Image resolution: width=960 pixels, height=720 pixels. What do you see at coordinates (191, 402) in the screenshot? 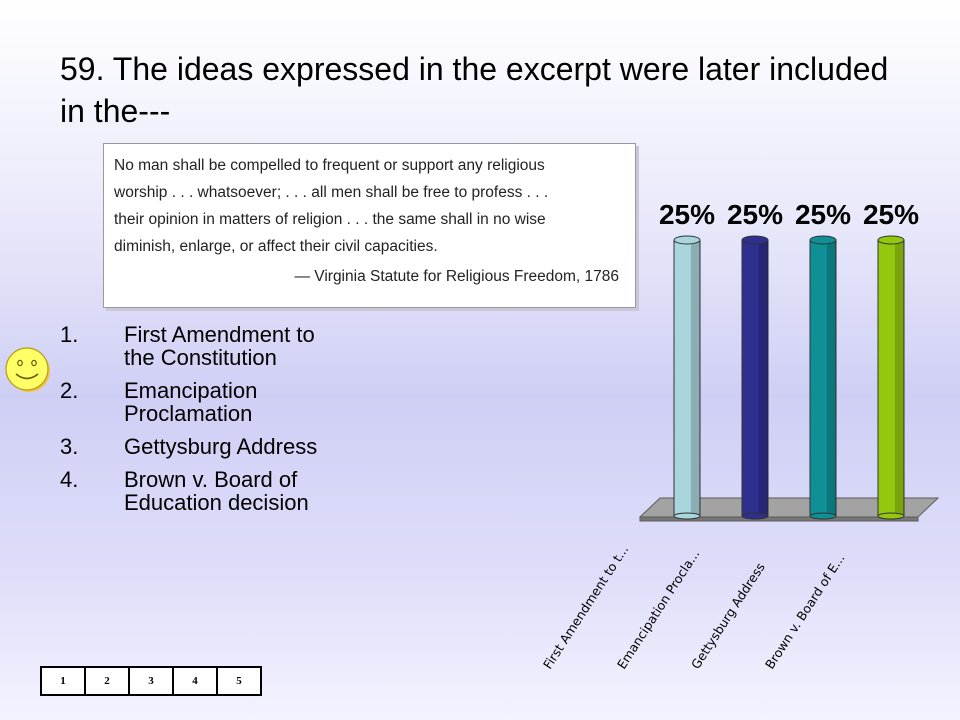
I see `answer-text: Emancipation Proclamation` at bounding box center [191, 402].